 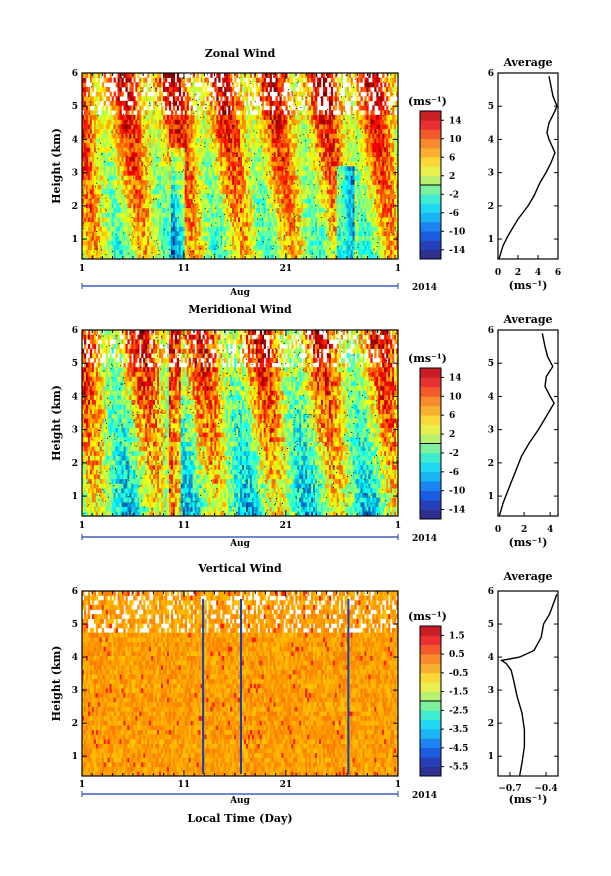 What do you see at coordinates (458, 730) in the screenshot?
I see `colorbar-label: -3.5` at bounding box center [458, 730].